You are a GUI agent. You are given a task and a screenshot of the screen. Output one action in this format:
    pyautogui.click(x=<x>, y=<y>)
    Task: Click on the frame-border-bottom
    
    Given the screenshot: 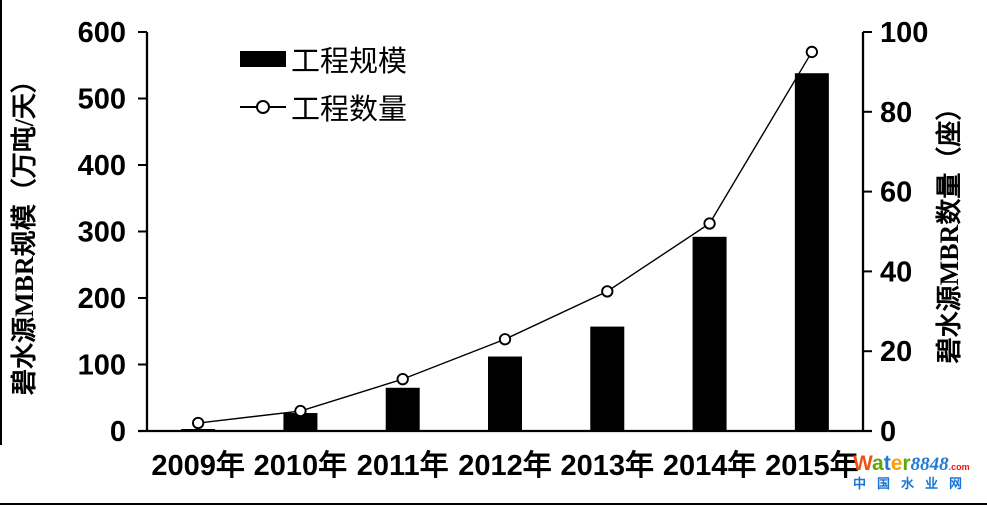 What is the action you would take?
    pyautogui.click(x=493, y=504)
    